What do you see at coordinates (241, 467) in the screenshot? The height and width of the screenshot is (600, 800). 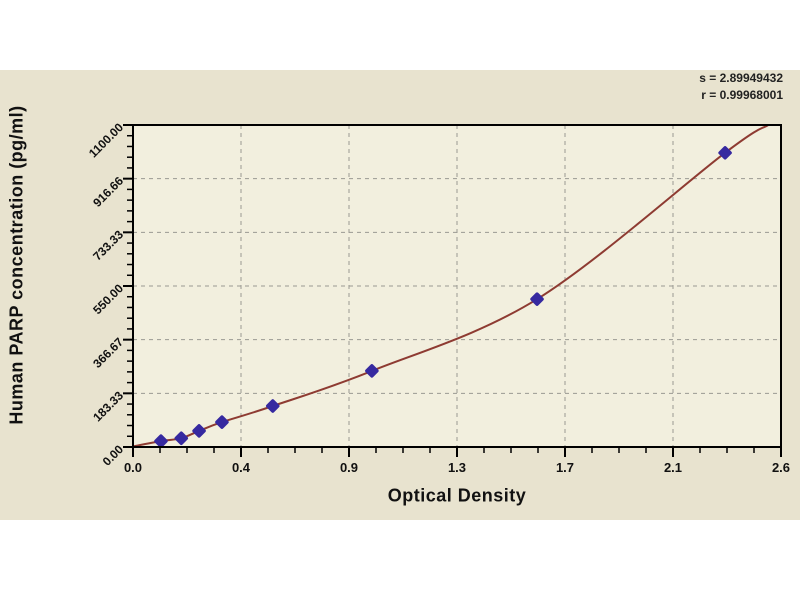 I see `x-tick-label: 0.4` at bounding box center [241, 467].